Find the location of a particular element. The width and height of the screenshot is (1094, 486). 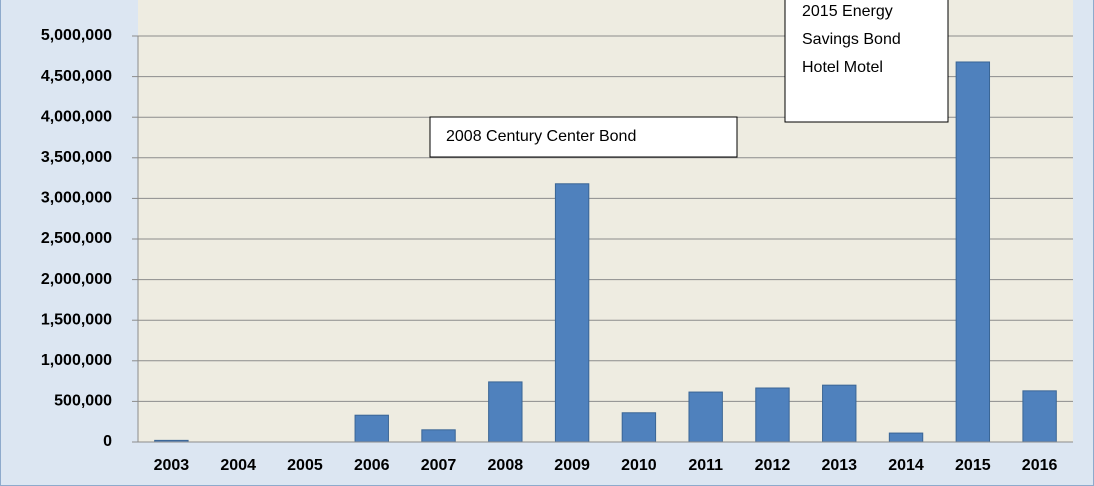

y-tick-label: 4,500,000 is located at coordinates (76, 76).